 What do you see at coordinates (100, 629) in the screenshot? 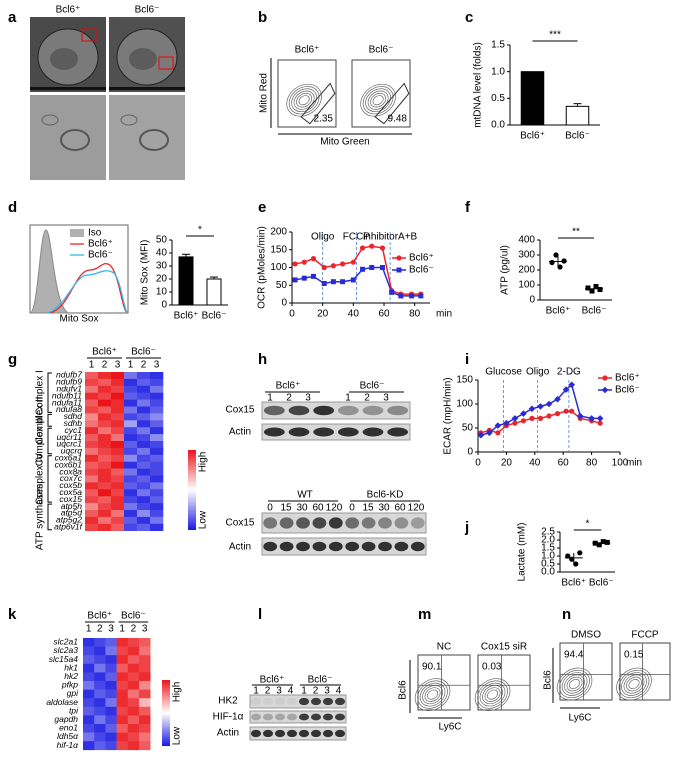
I see `sample-number: 2` at bounding box center [100, 629].